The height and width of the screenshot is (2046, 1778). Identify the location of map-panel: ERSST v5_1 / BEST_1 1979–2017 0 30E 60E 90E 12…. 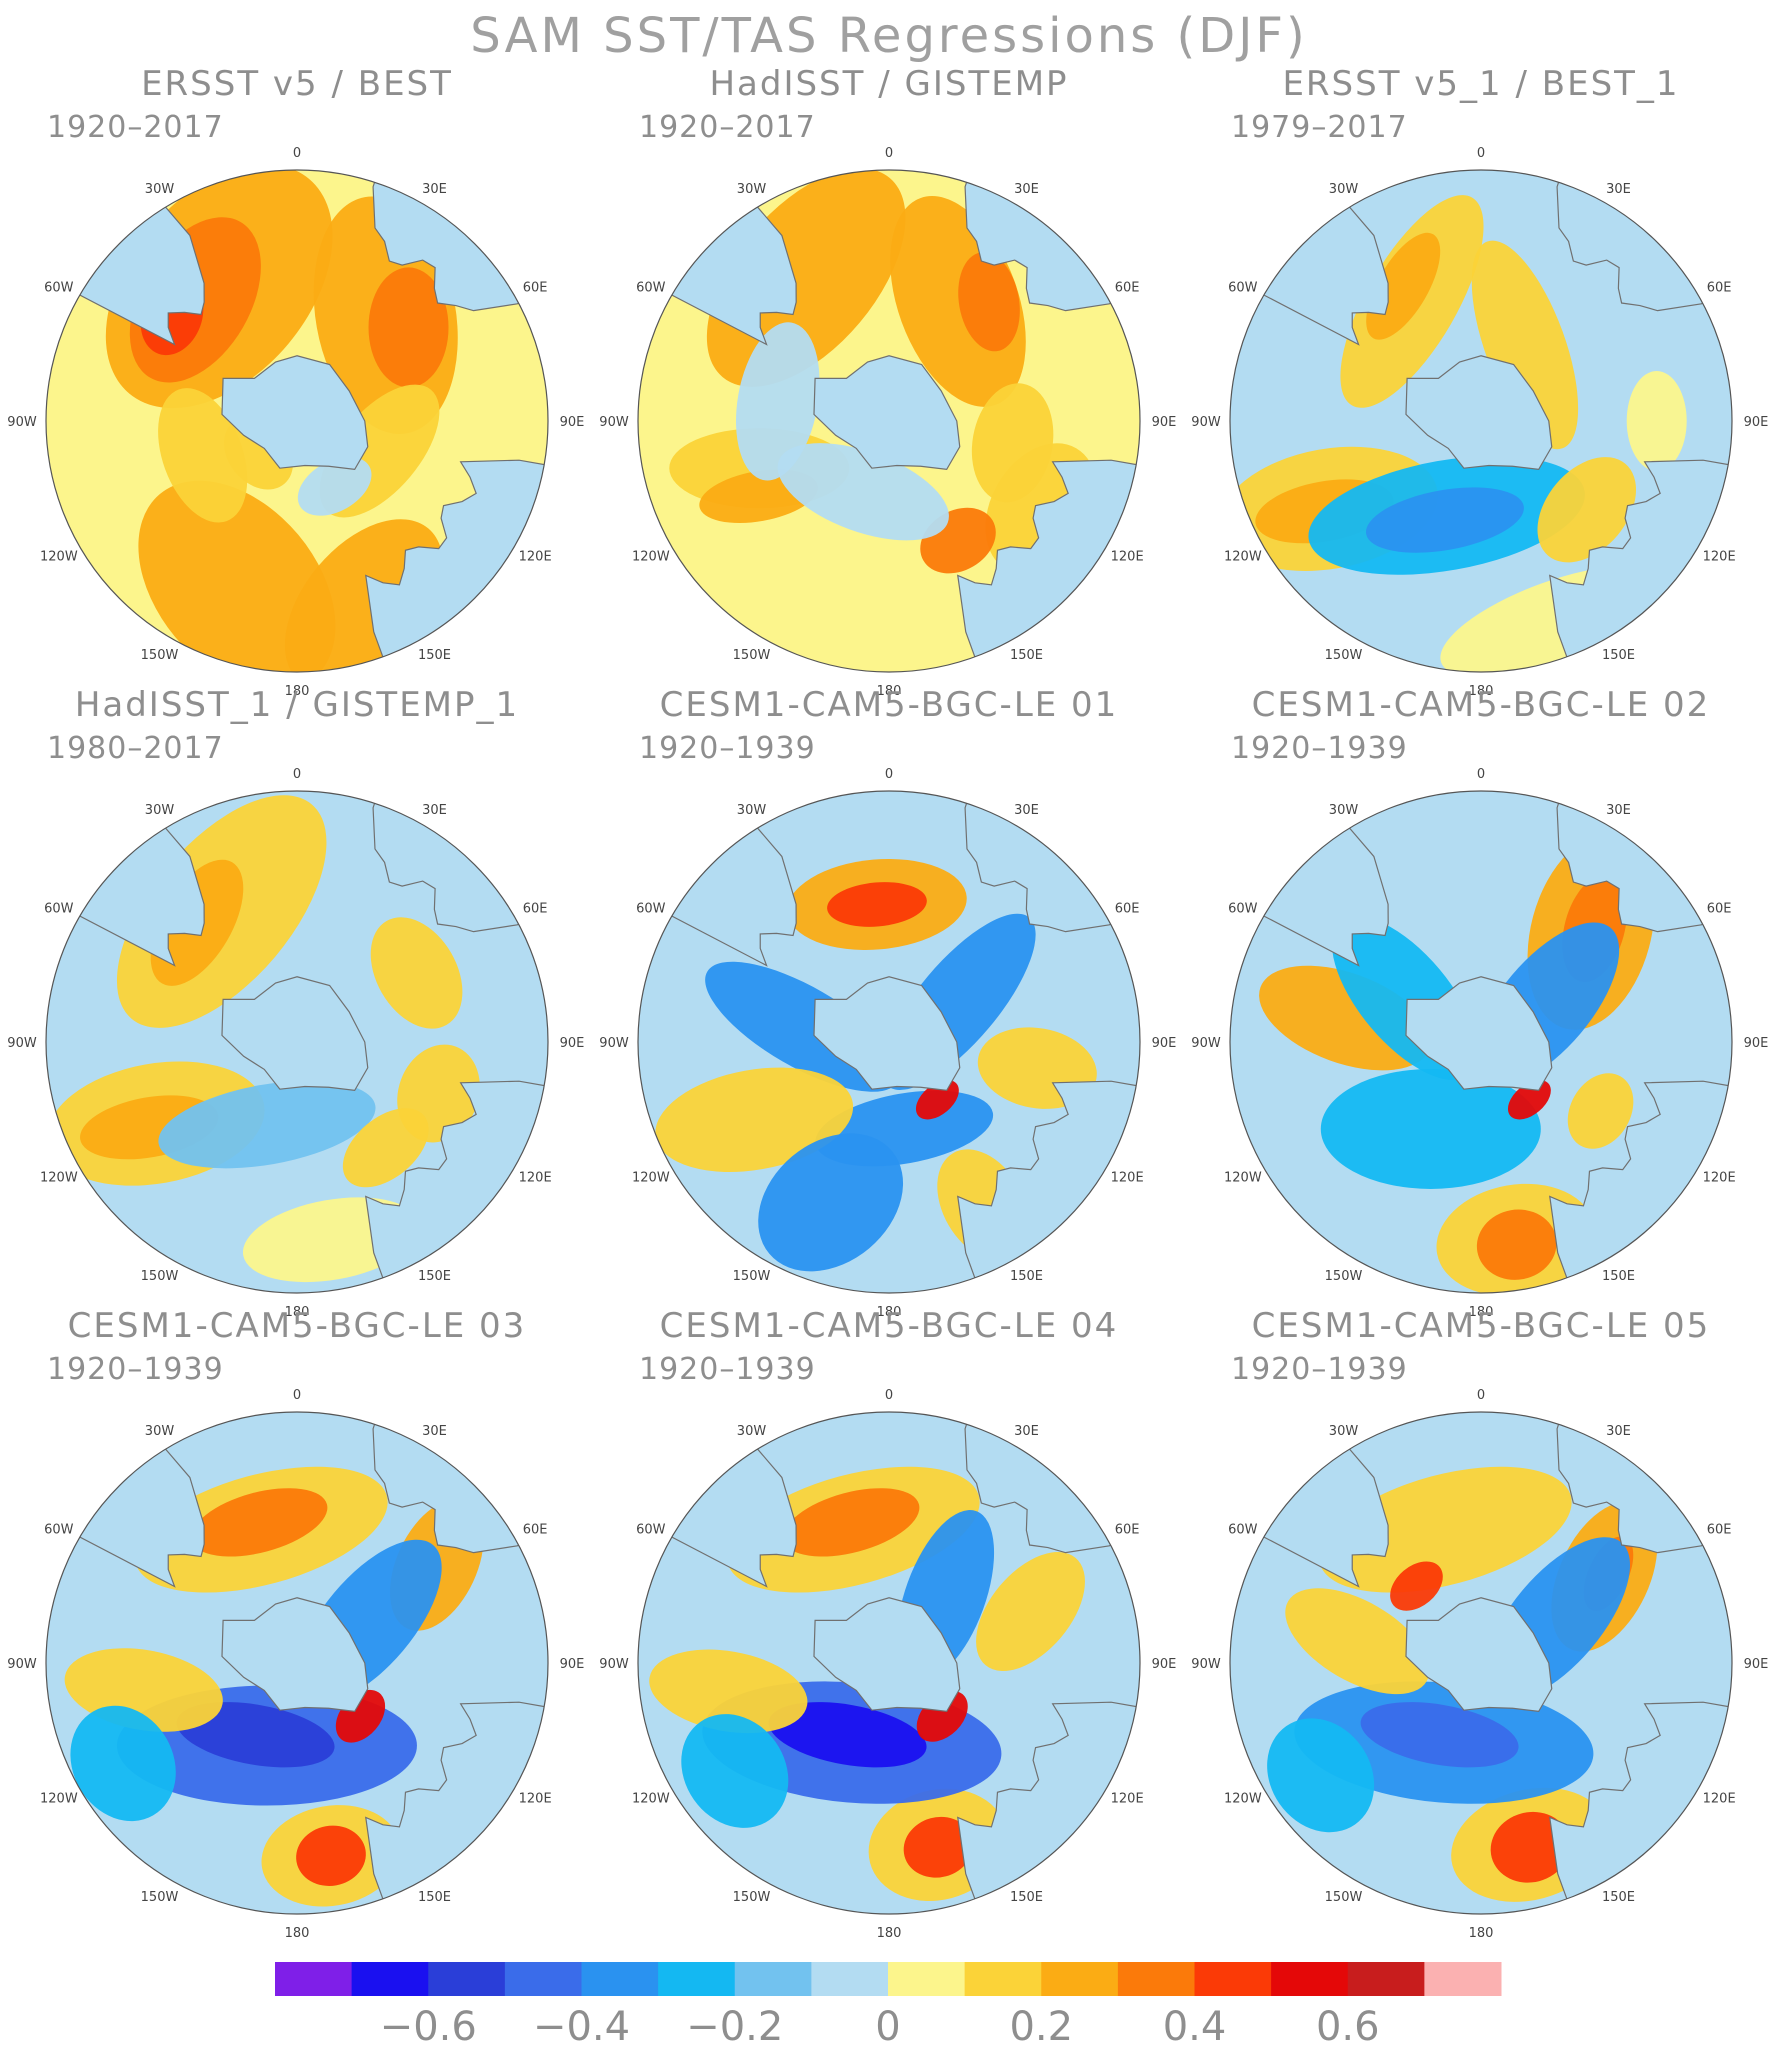
(1480, 381).